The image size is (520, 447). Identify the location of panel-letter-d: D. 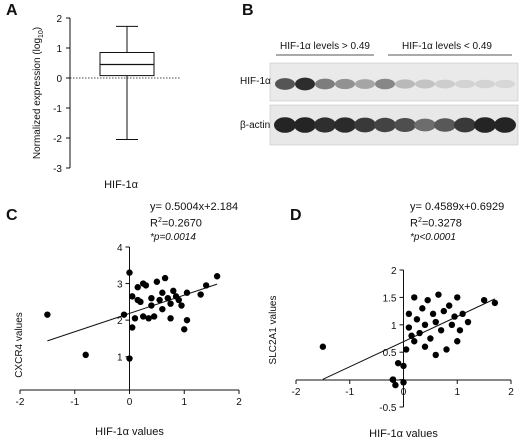
(296, 215).